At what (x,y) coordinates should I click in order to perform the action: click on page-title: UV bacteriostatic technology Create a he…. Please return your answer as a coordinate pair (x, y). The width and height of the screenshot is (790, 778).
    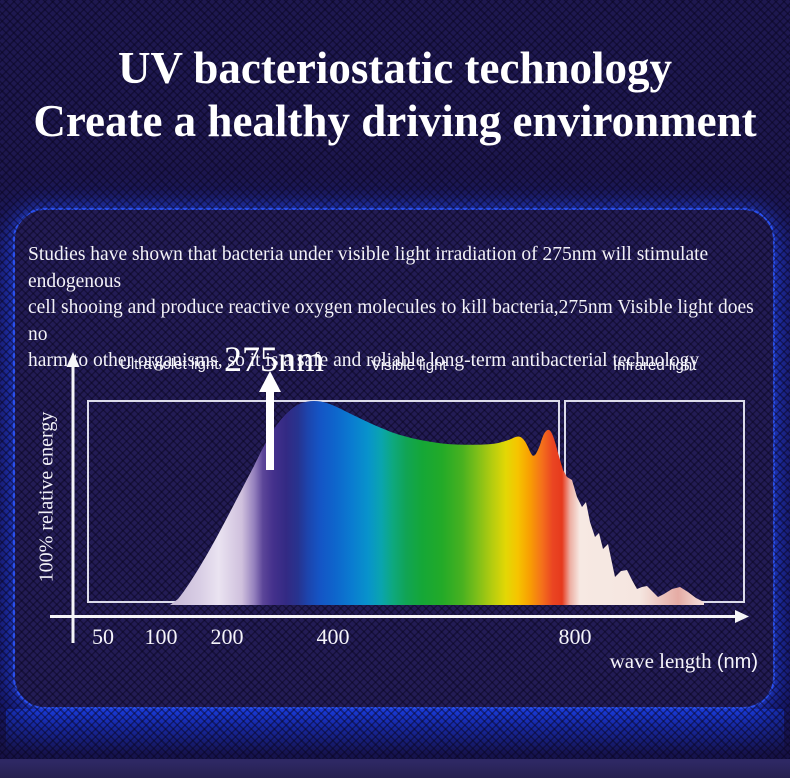
    Looking at the image, I should click on (395, 95).